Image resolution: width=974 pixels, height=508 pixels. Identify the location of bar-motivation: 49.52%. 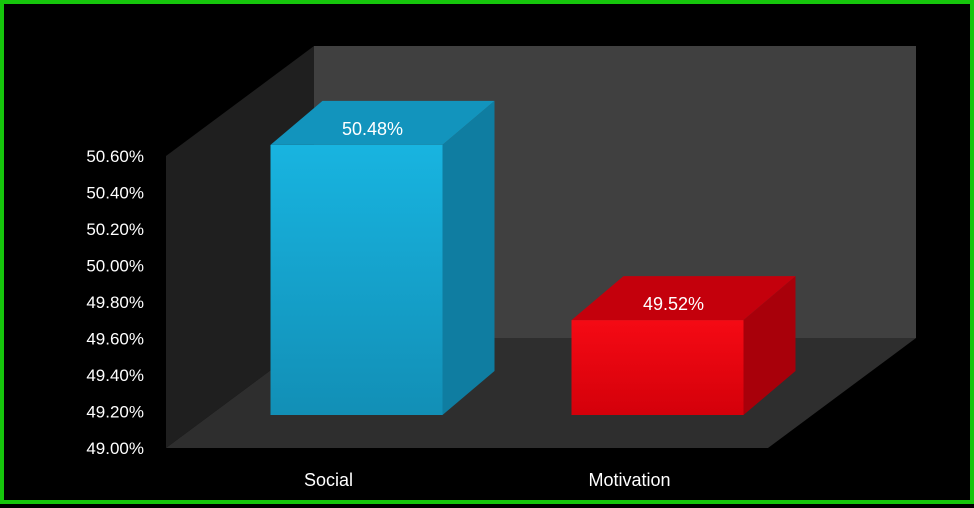
(683, 345).